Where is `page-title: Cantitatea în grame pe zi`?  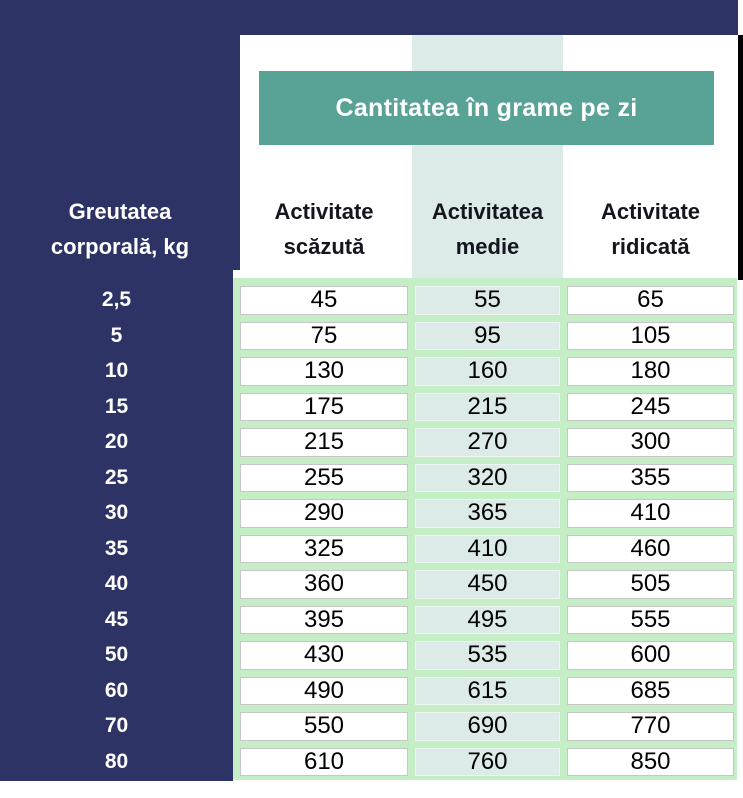 page-title: Cantitatea în grame pe zi is located at coordinates (486, 107).